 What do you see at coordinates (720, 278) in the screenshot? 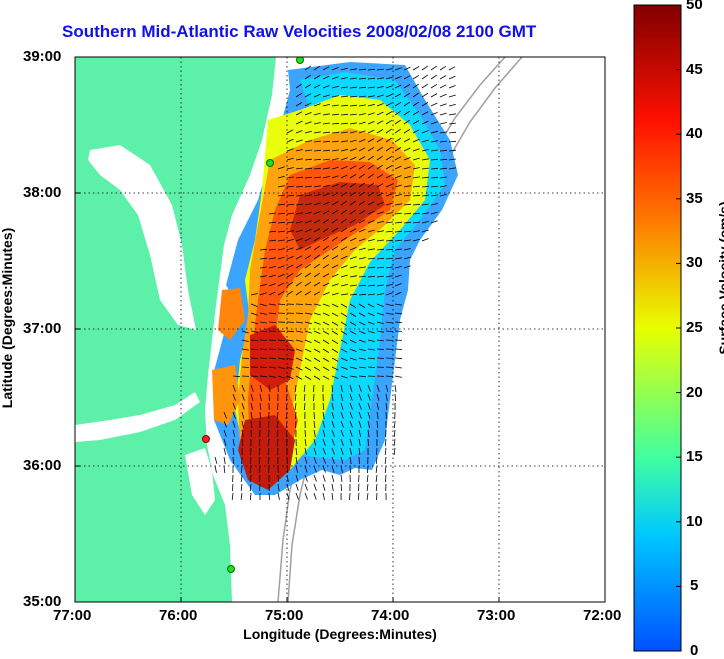
I see `colorbar-label: Surface Velocity (cm/s)` at bounding box center [720, 278].